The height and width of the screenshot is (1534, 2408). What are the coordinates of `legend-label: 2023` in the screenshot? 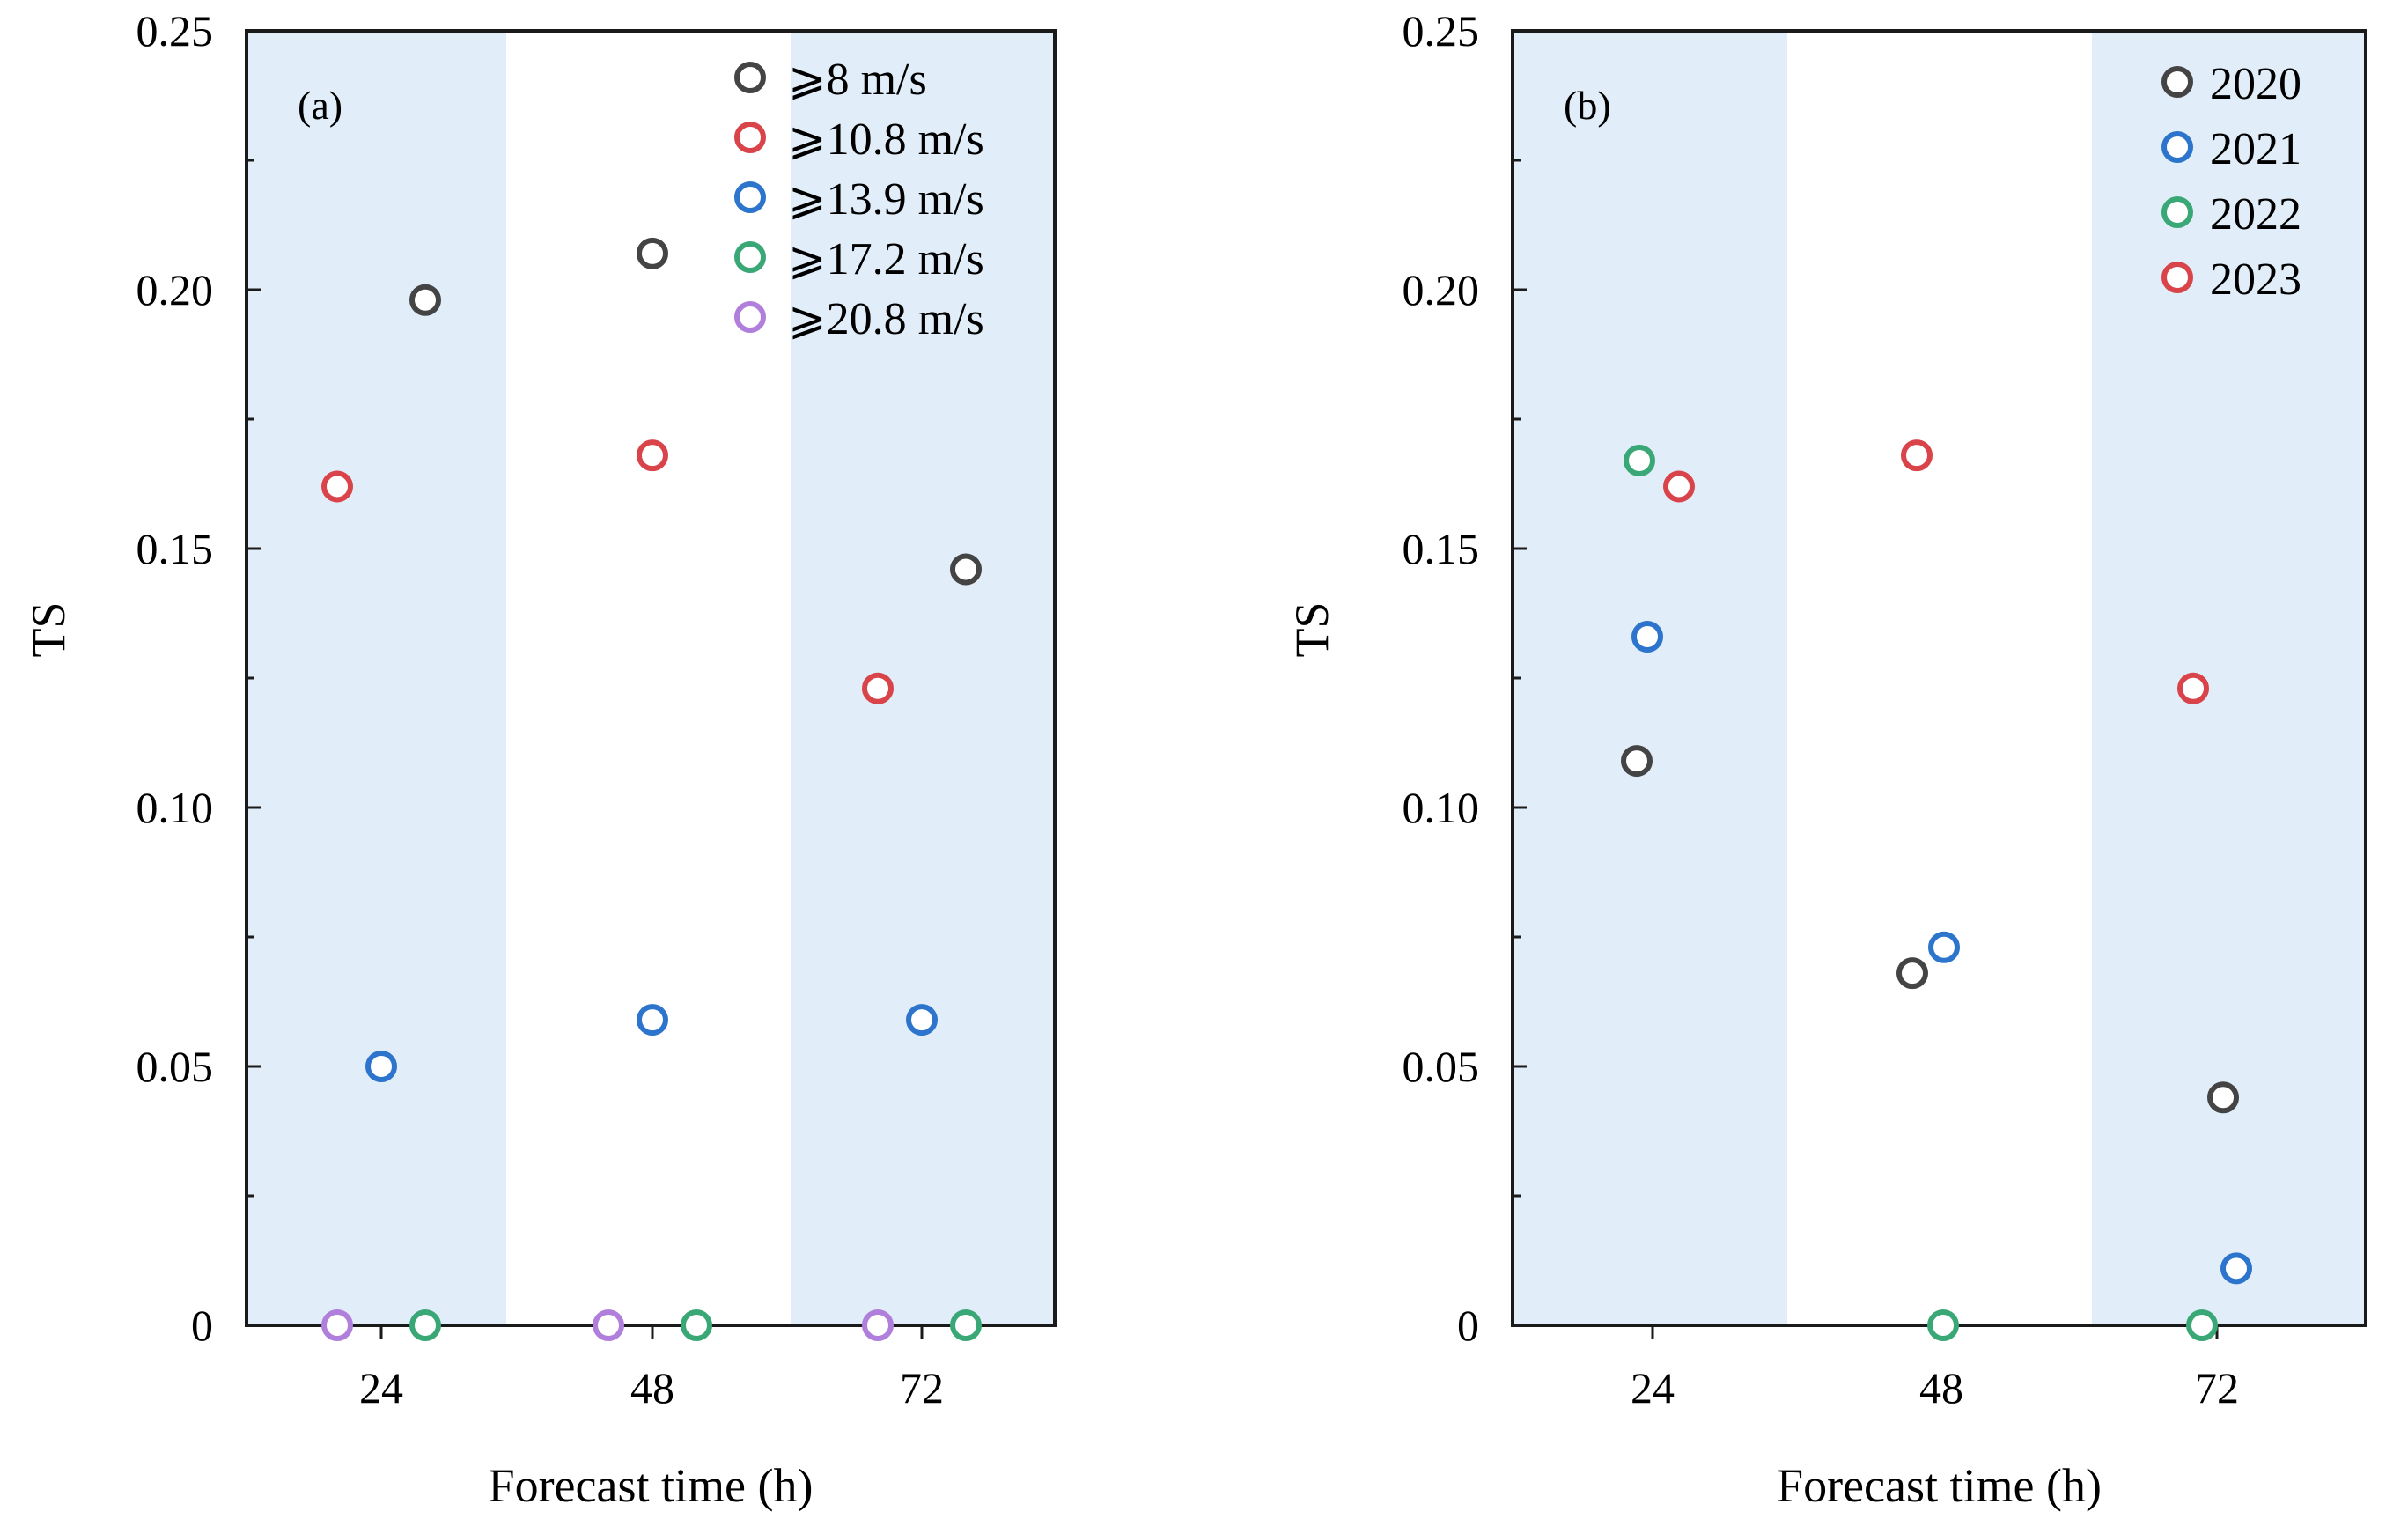 It's located at (2255, 280).